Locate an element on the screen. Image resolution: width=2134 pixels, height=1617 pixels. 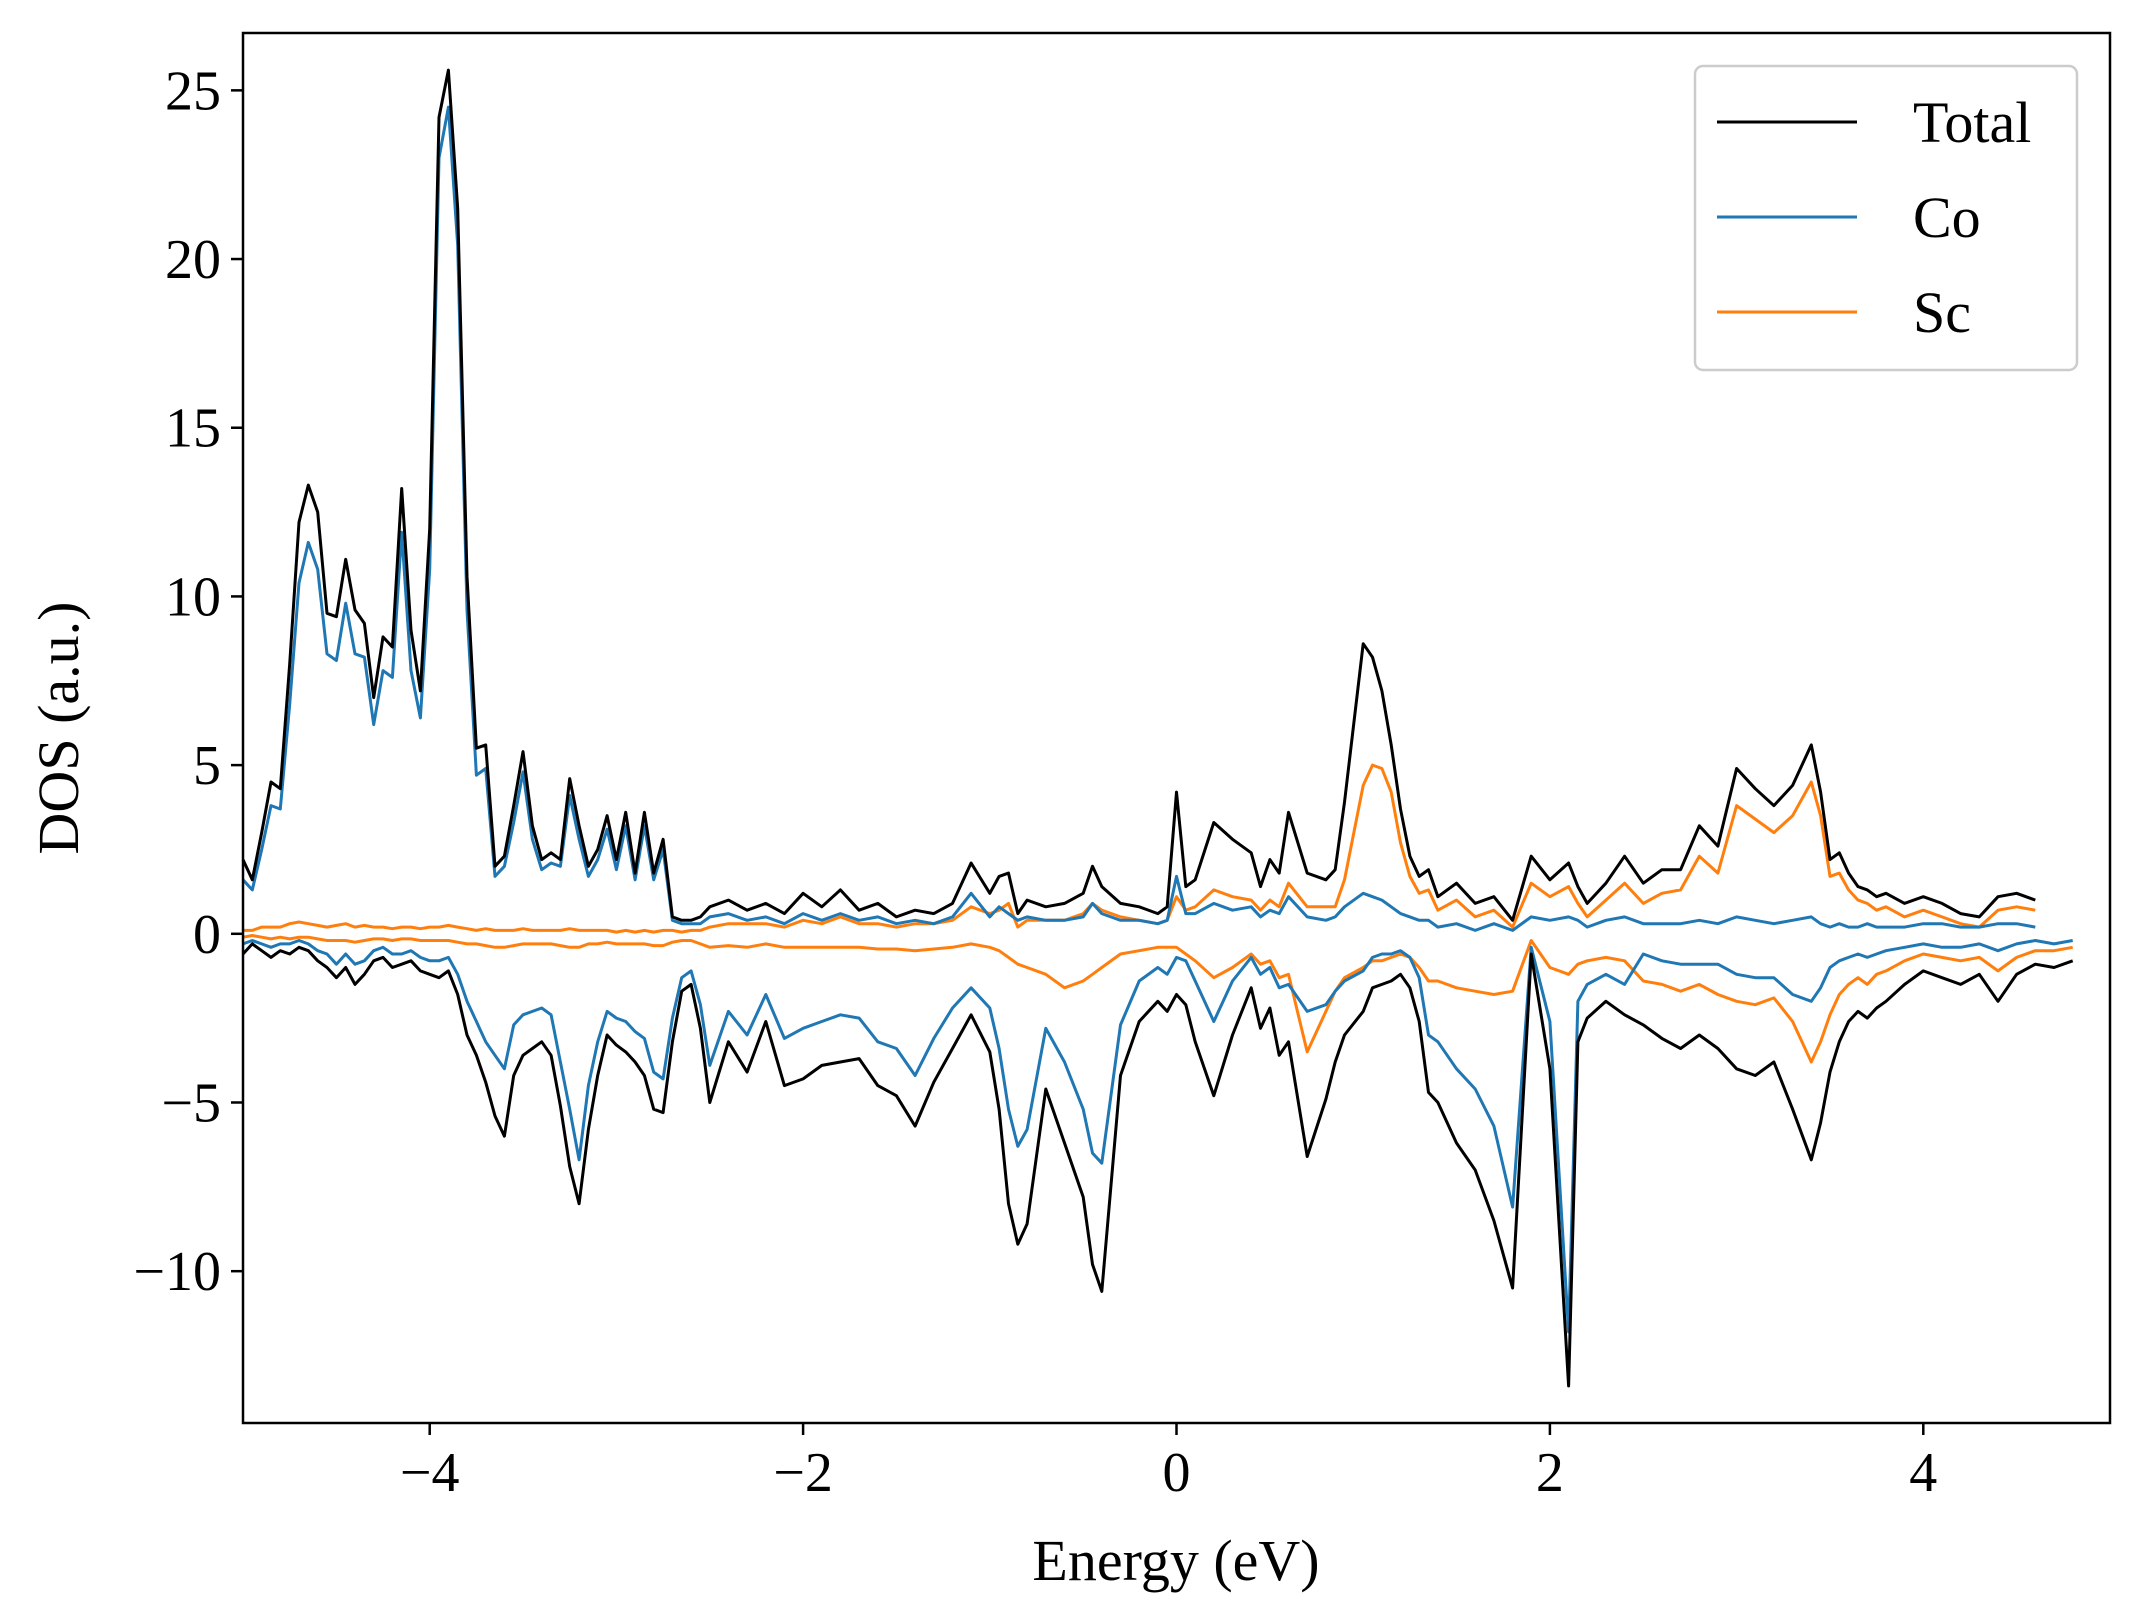
y-tick-label: −10 is located at coordinates (177, 1272).